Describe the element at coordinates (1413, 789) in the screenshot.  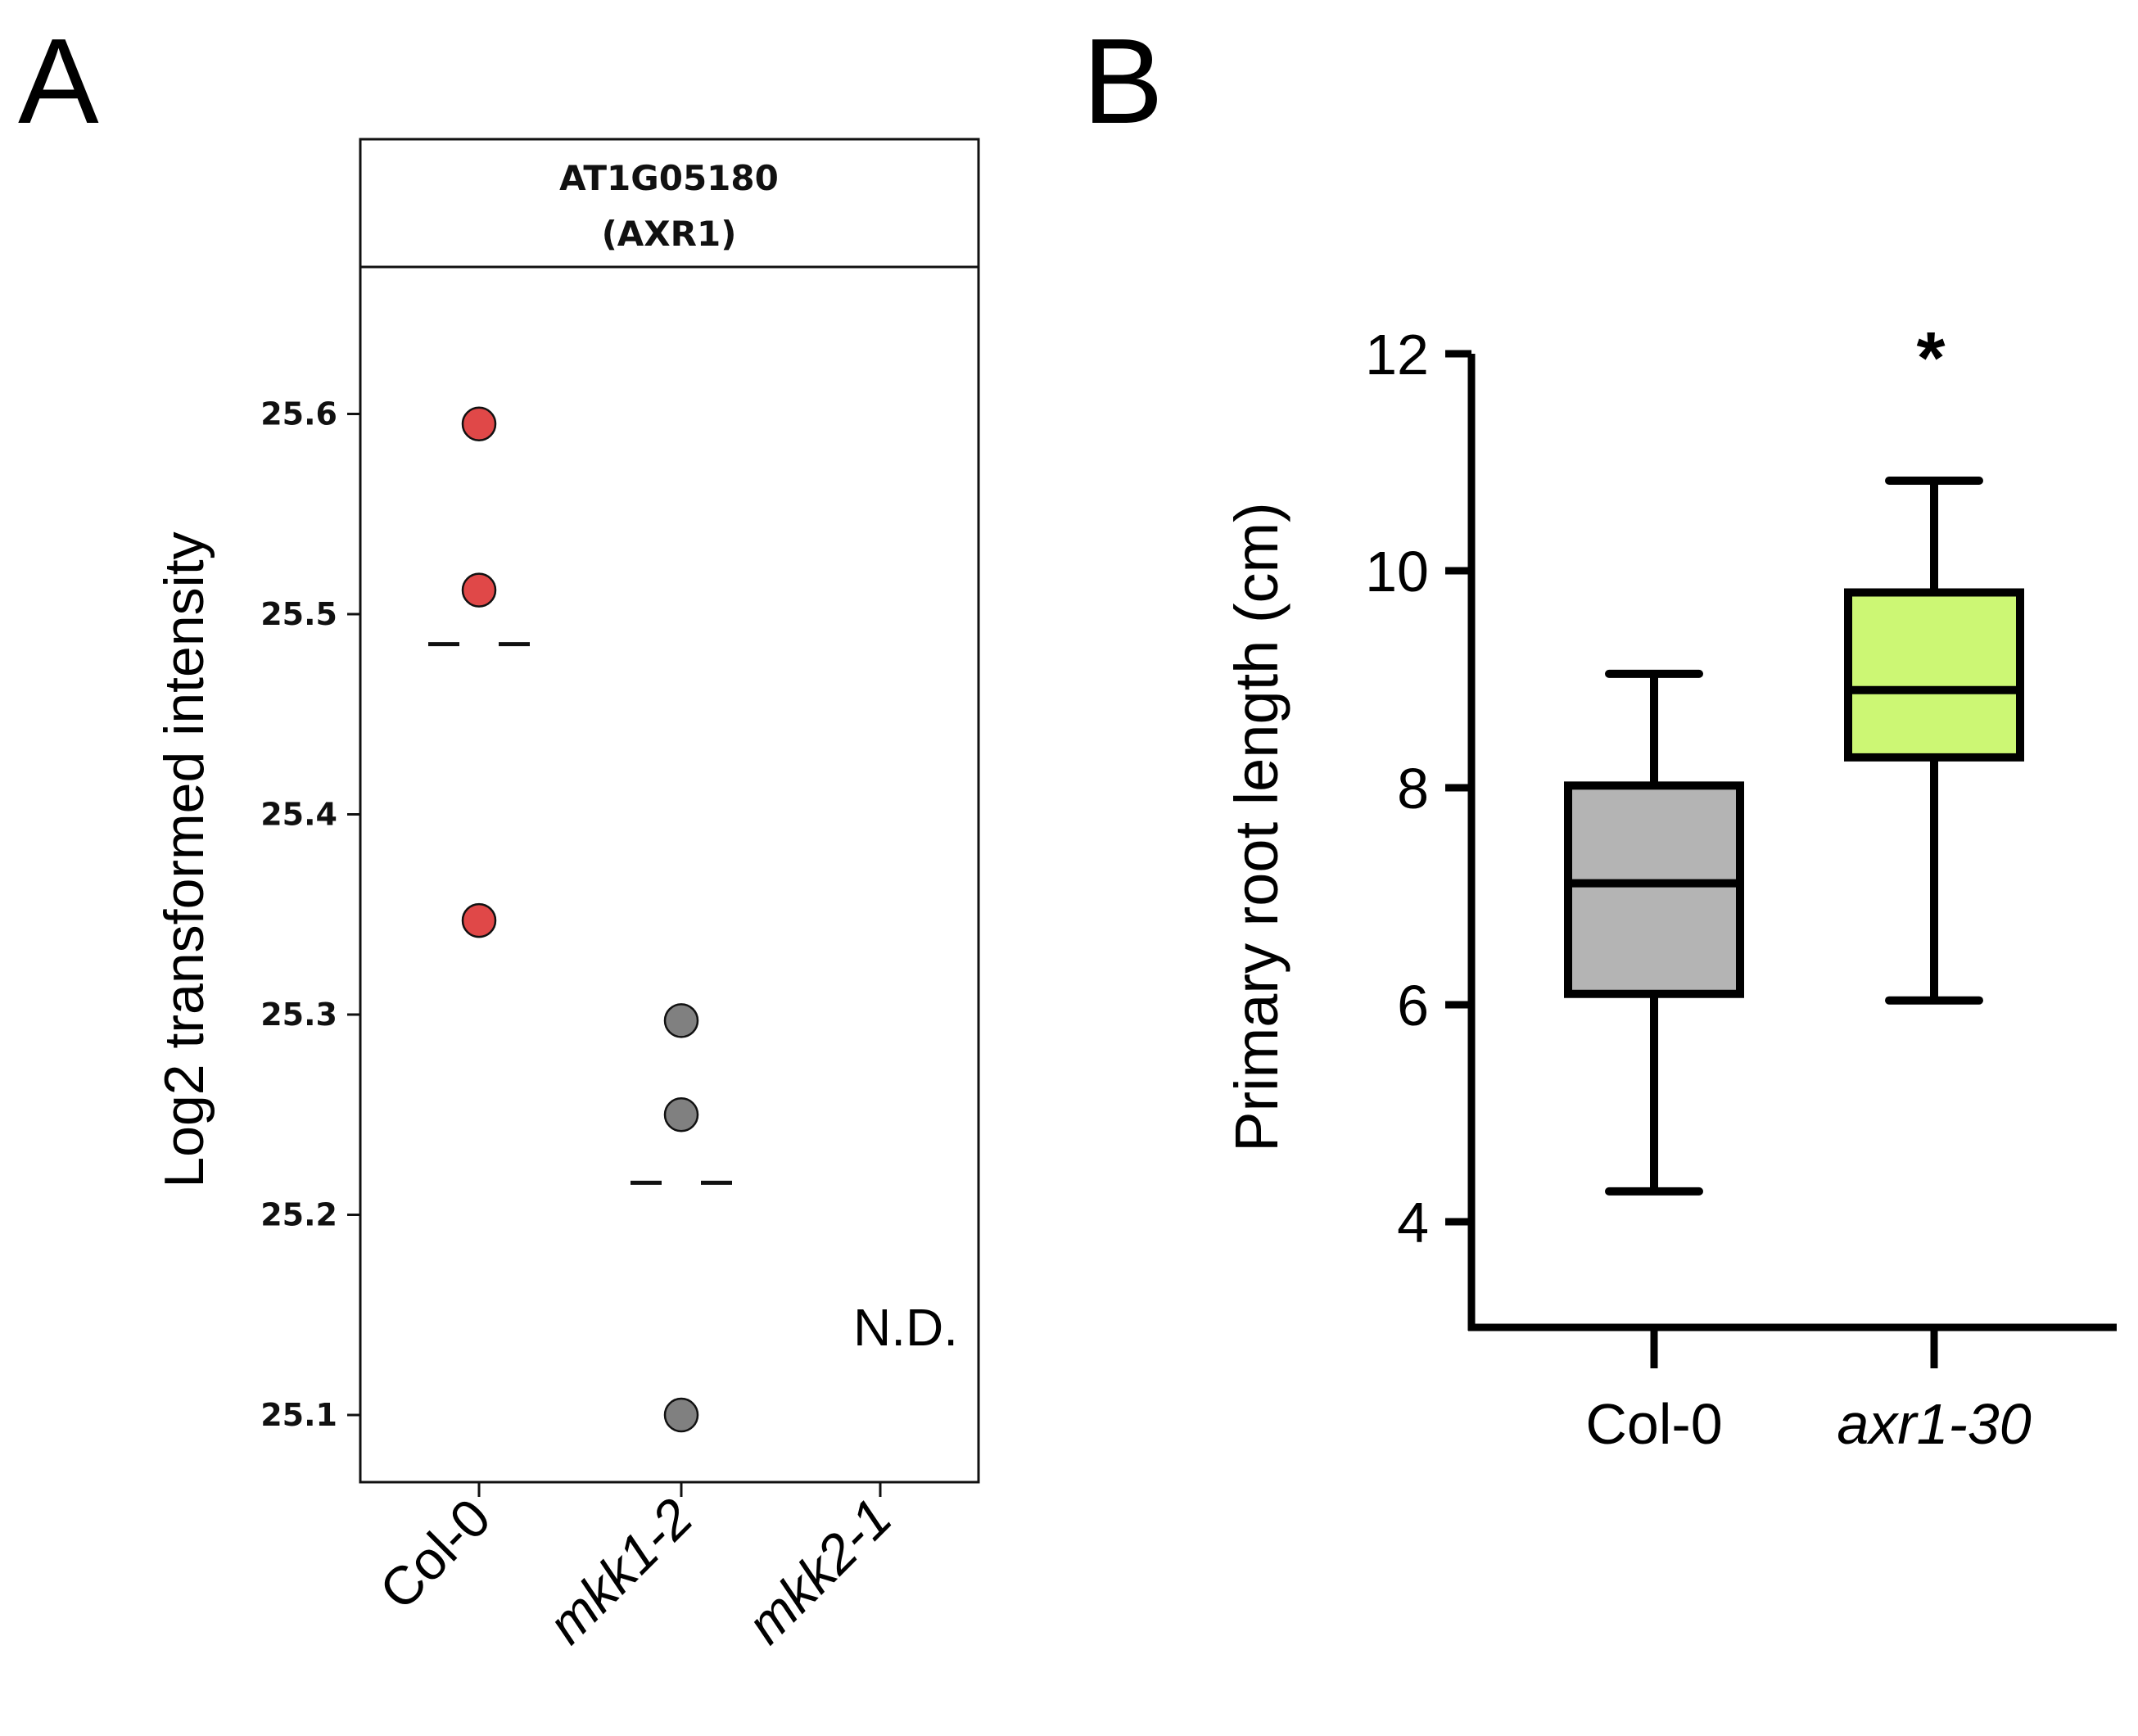
I see `panel-b-y-tick-label: 8` at that location.